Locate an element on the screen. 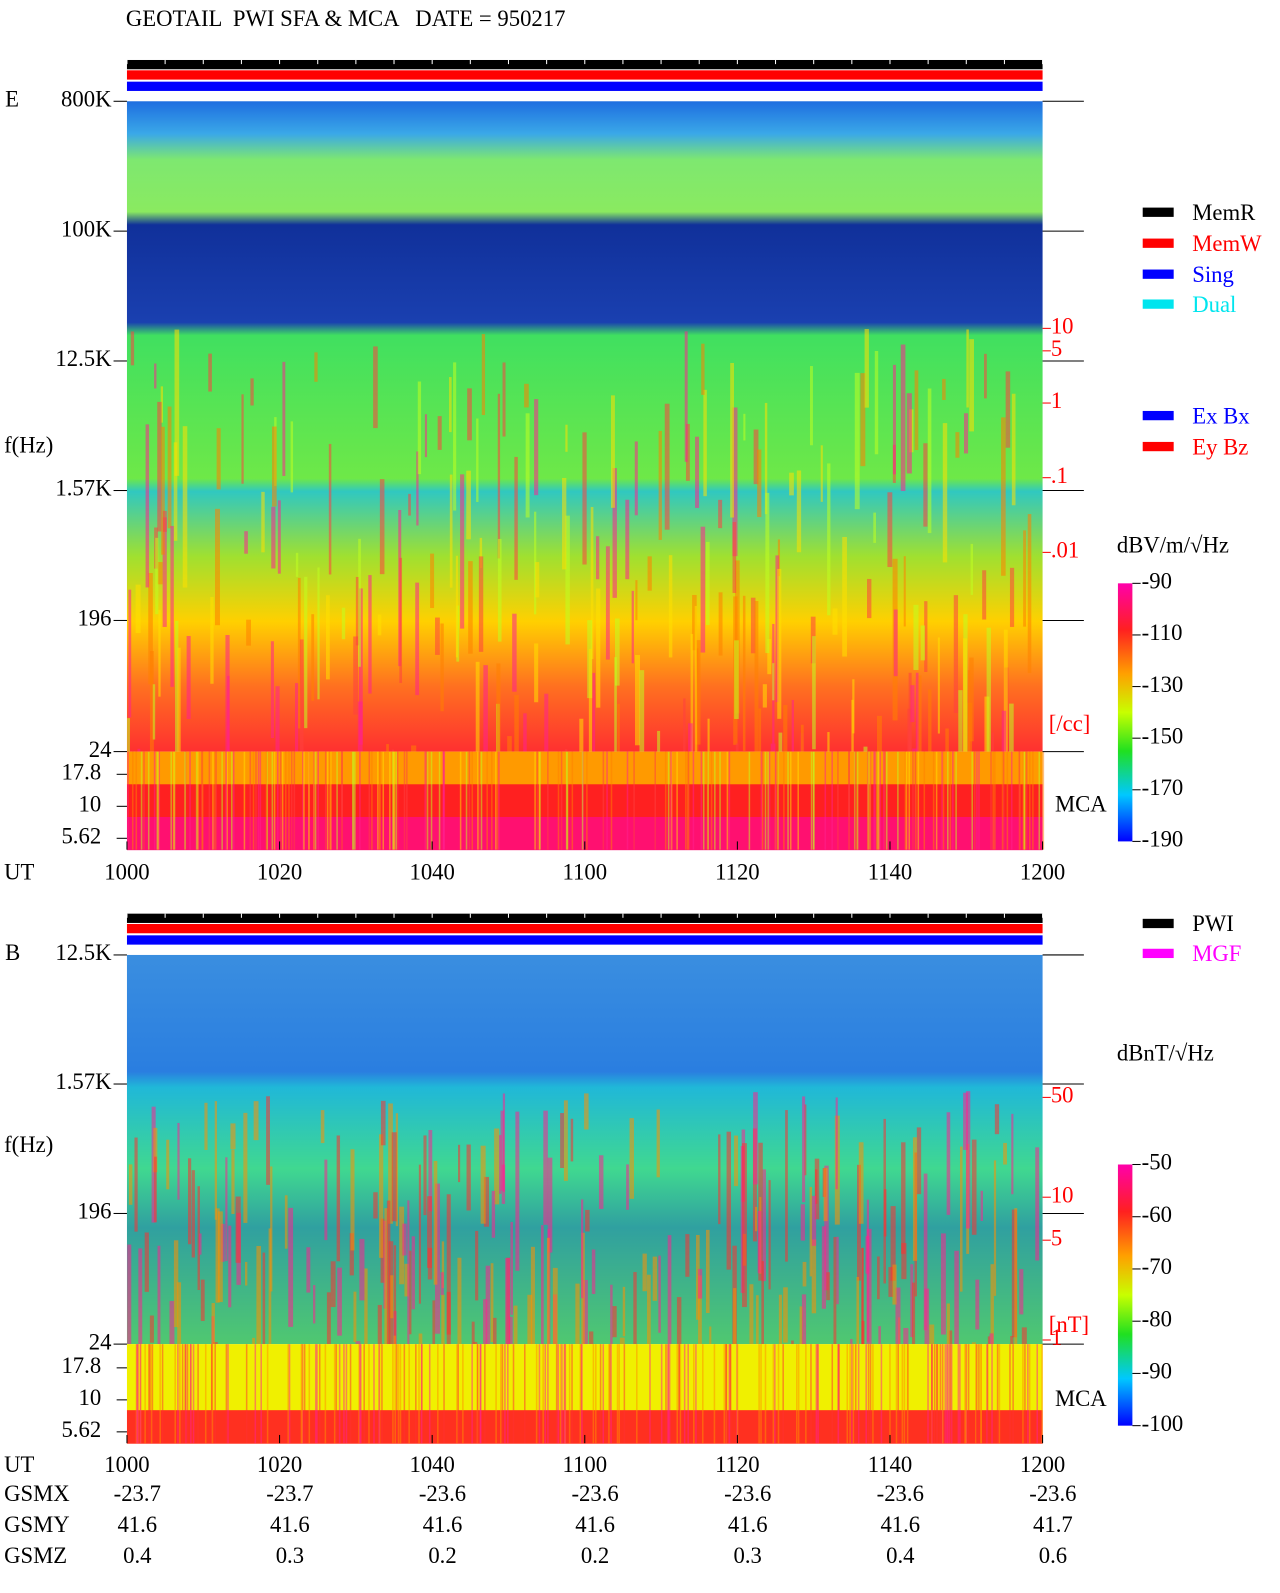  colorbar-tick-label: -90 is located at coordinates (1157, 581).